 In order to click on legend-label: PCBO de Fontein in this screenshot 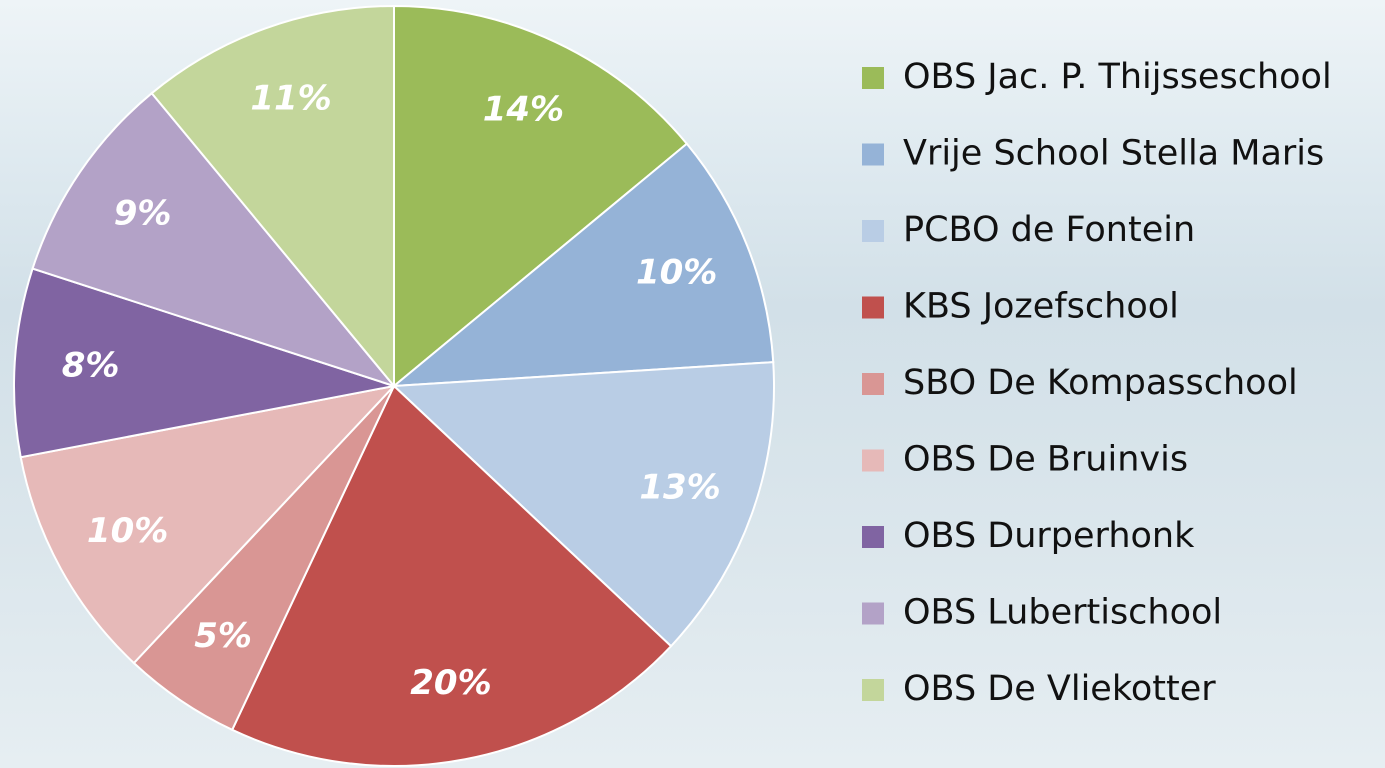, I will do `click(1049, 230)`.